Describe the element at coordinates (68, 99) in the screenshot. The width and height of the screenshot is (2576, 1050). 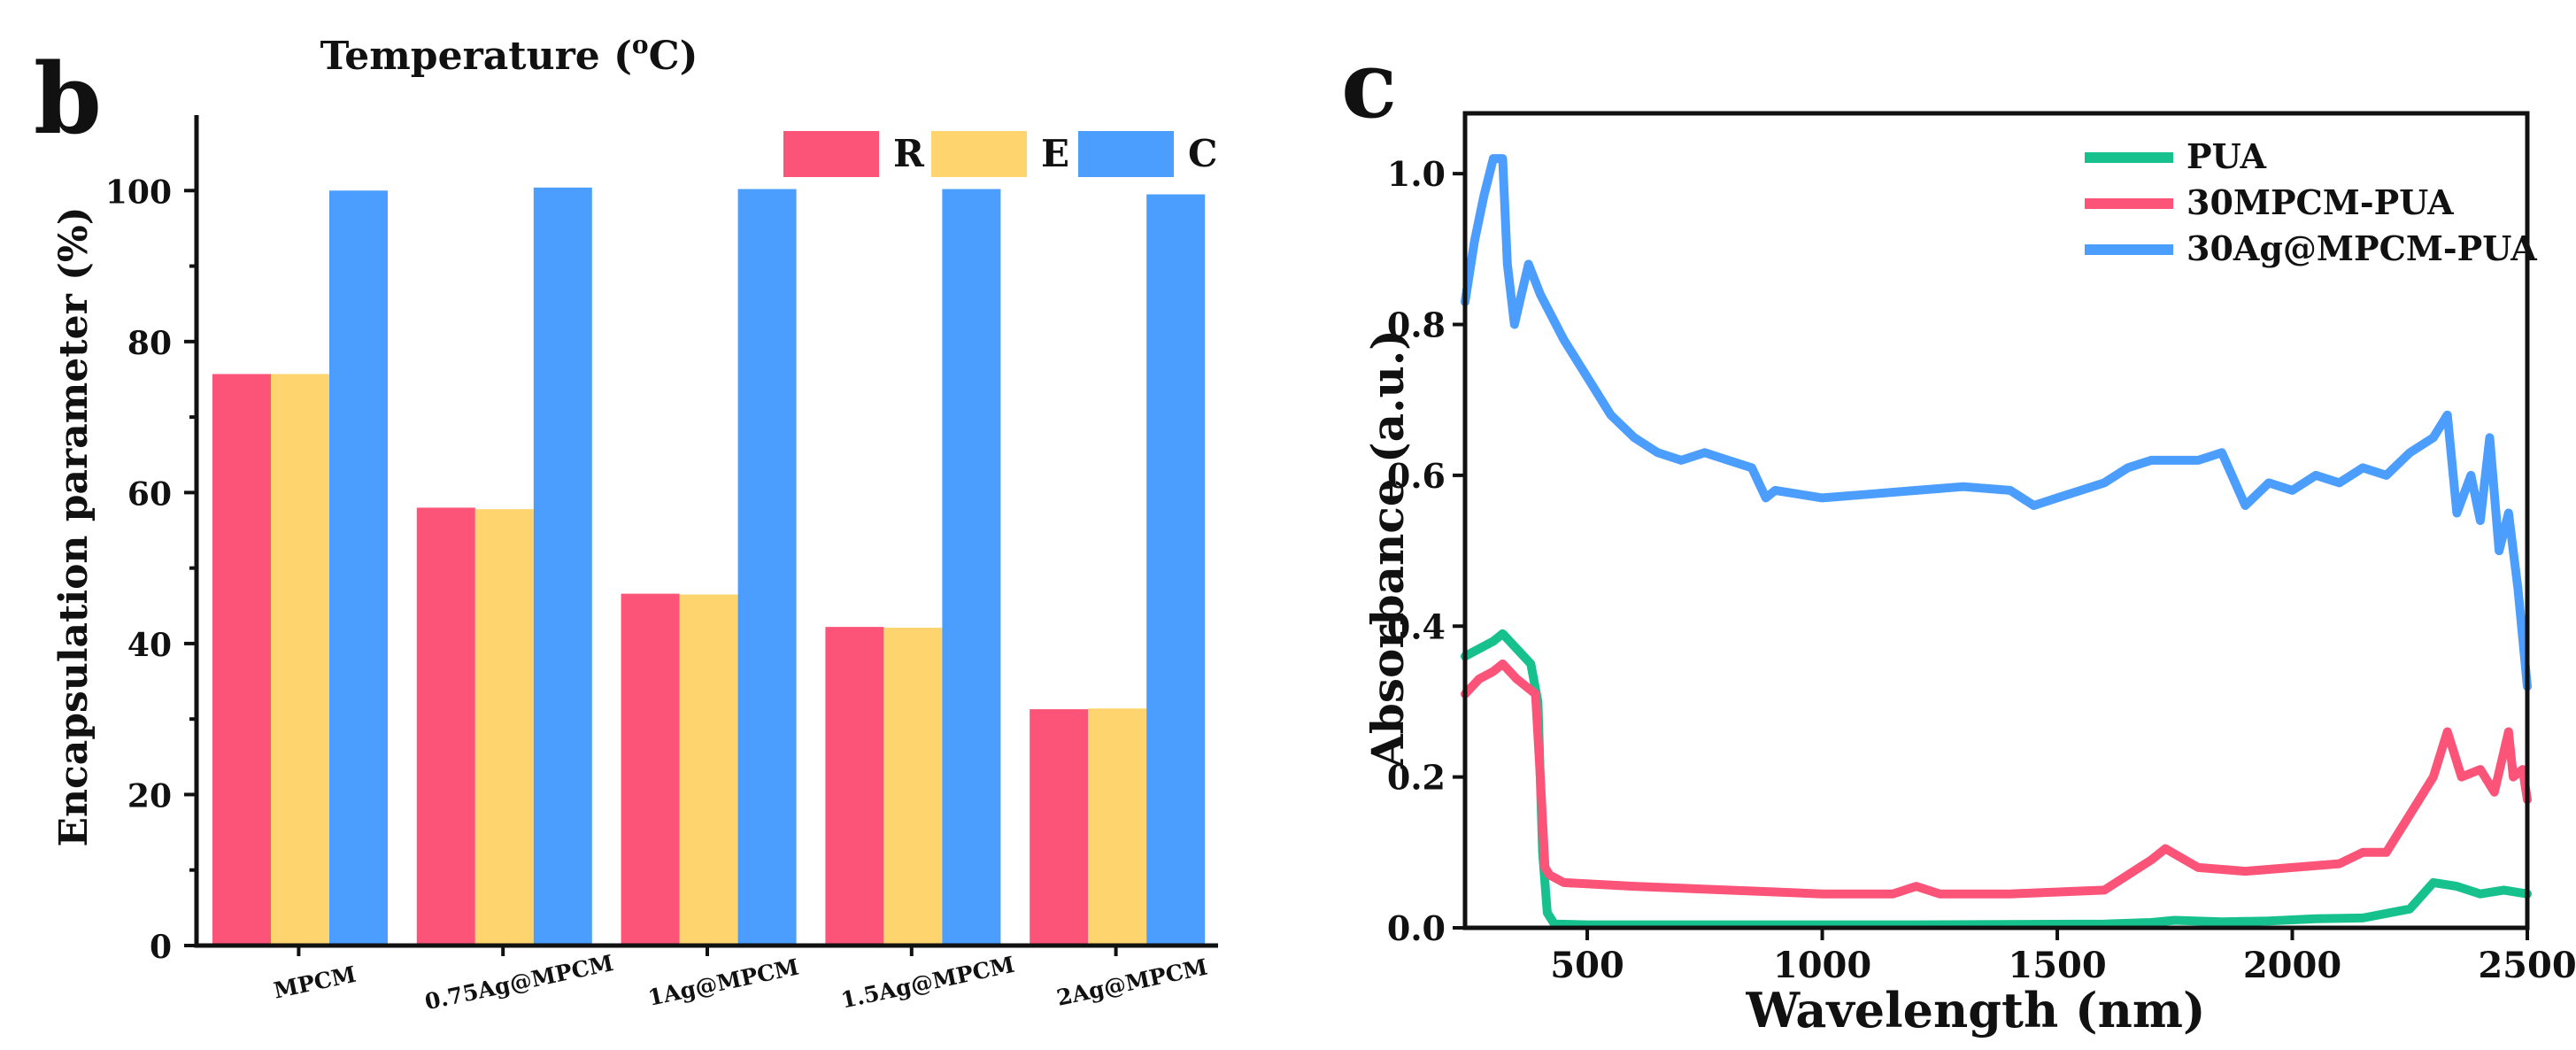
I see `panel-b-label: b` at that location.